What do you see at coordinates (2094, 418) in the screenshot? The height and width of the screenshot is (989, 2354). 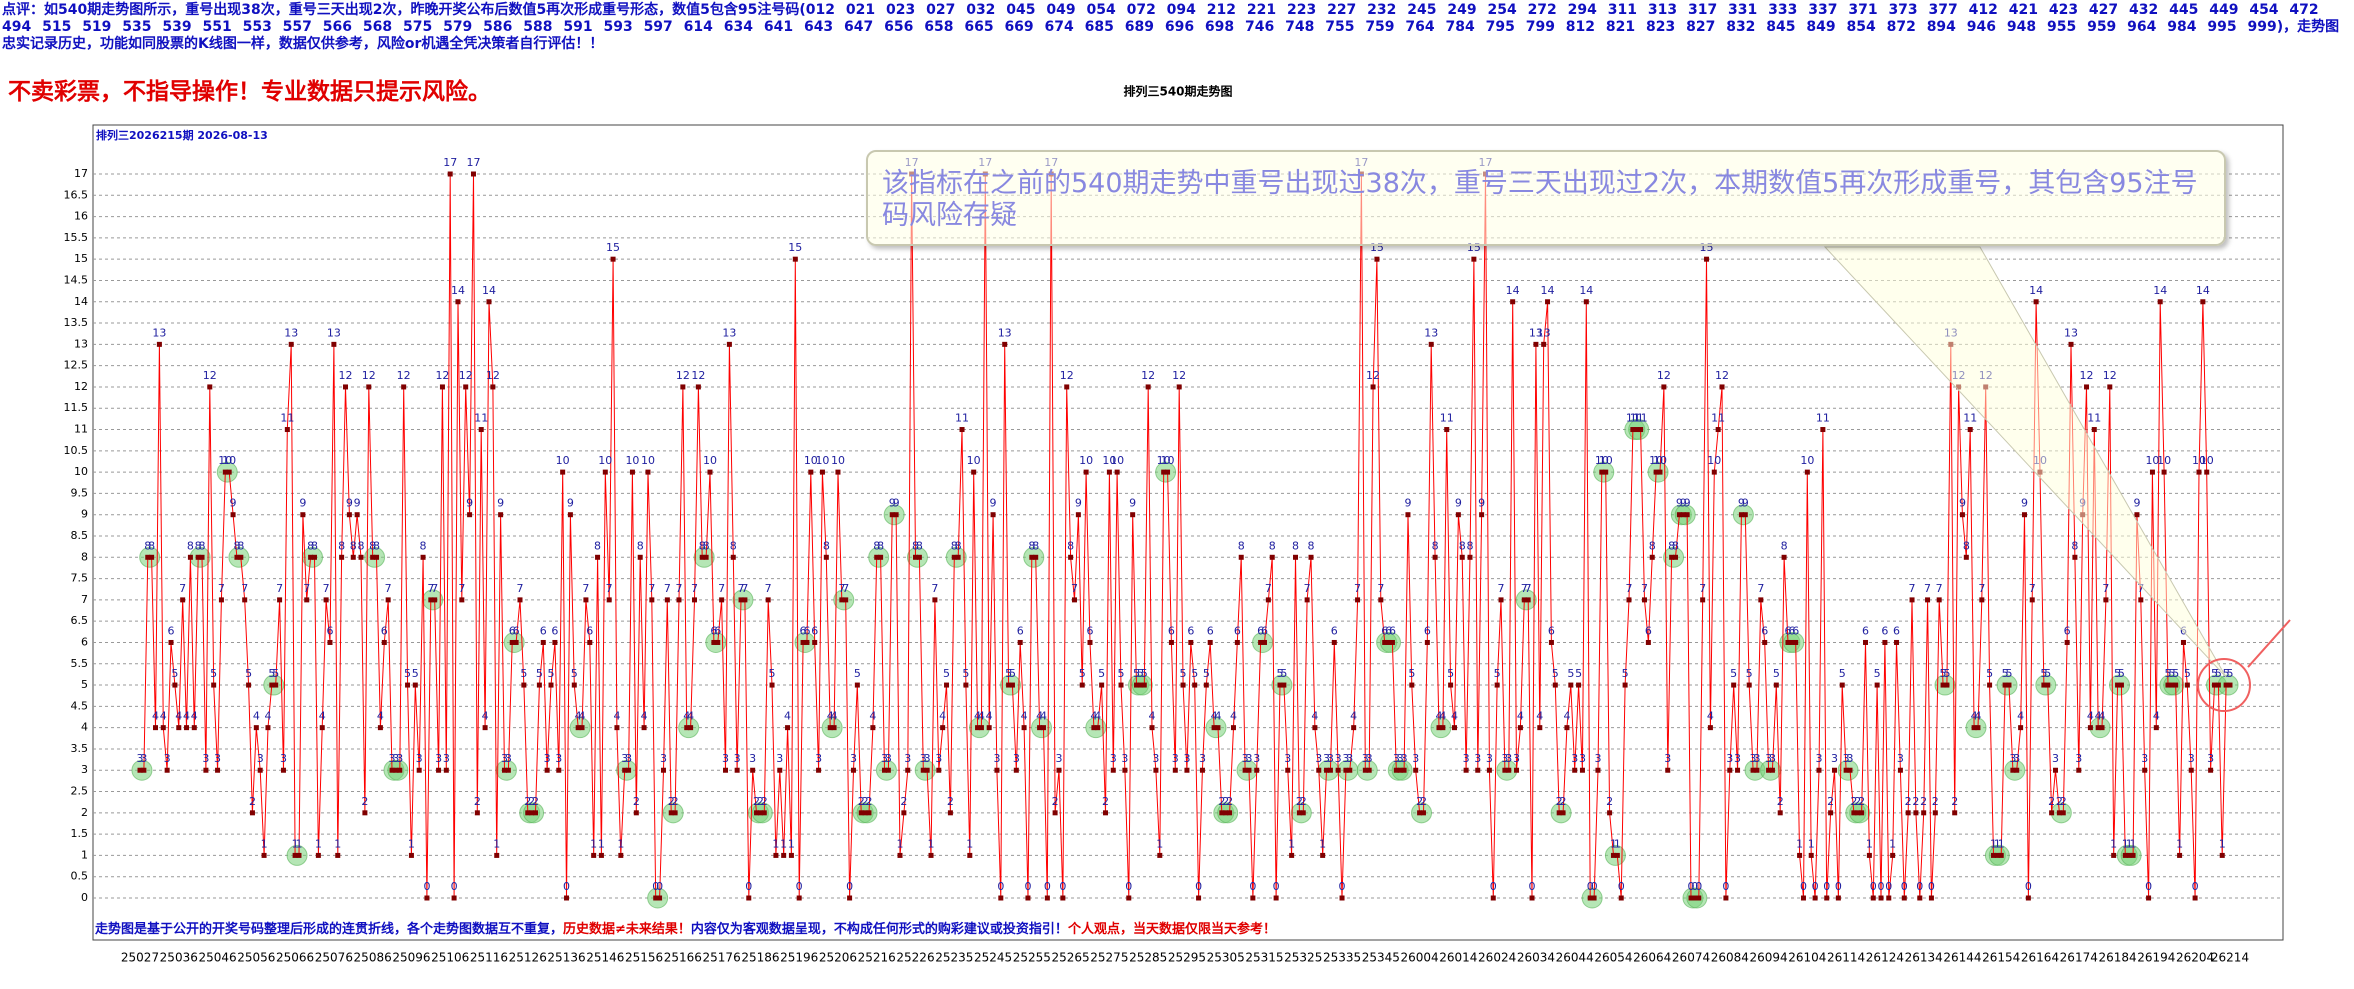 I see `value-label: 11` at bounding box center [2094, 418].